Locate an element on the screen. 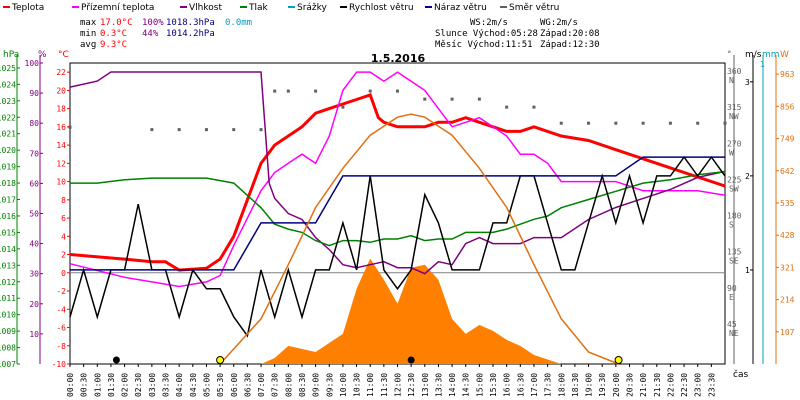 The image size is (800, 400). time-tick-label: 19:00 is located at coordinates (589, 385).